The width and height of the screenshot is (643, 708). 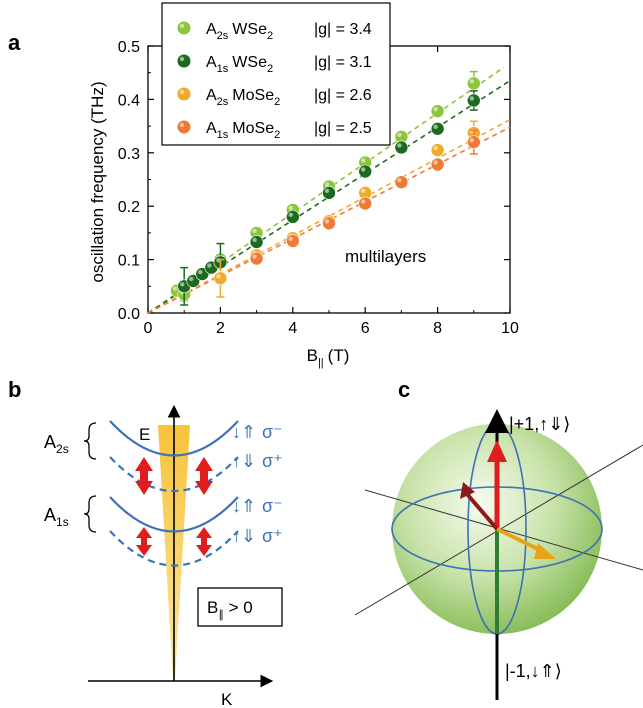 What do you see at coordinates (244, 461) in the screenshot?
I see `spin-state-2: ↑⇓` at bounding box center [244, 461].